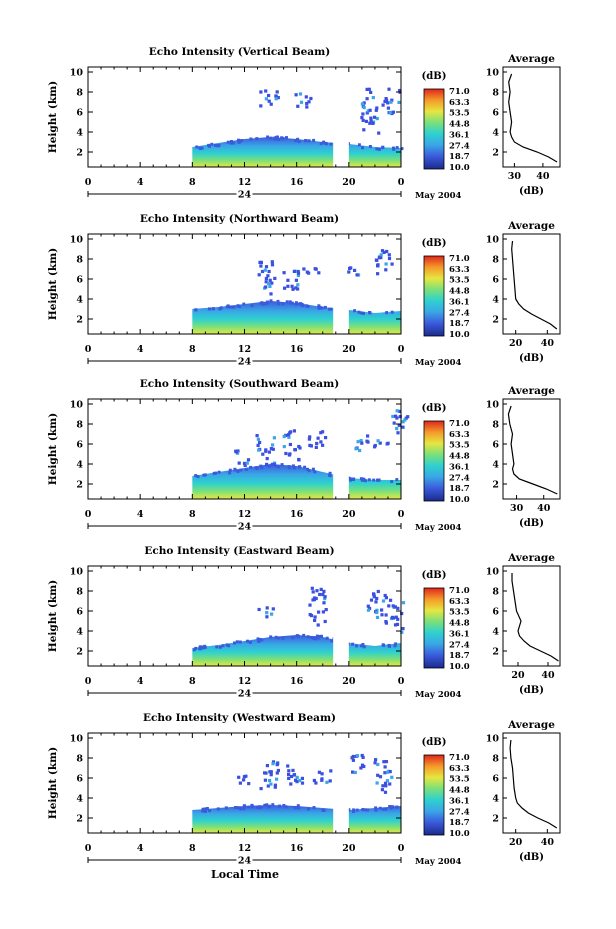 The width and height of the screenshot is (616, 929). Describe the element at coordinates (140, 681) in the screenshot. I see `x-tick-label: 4` at that location.